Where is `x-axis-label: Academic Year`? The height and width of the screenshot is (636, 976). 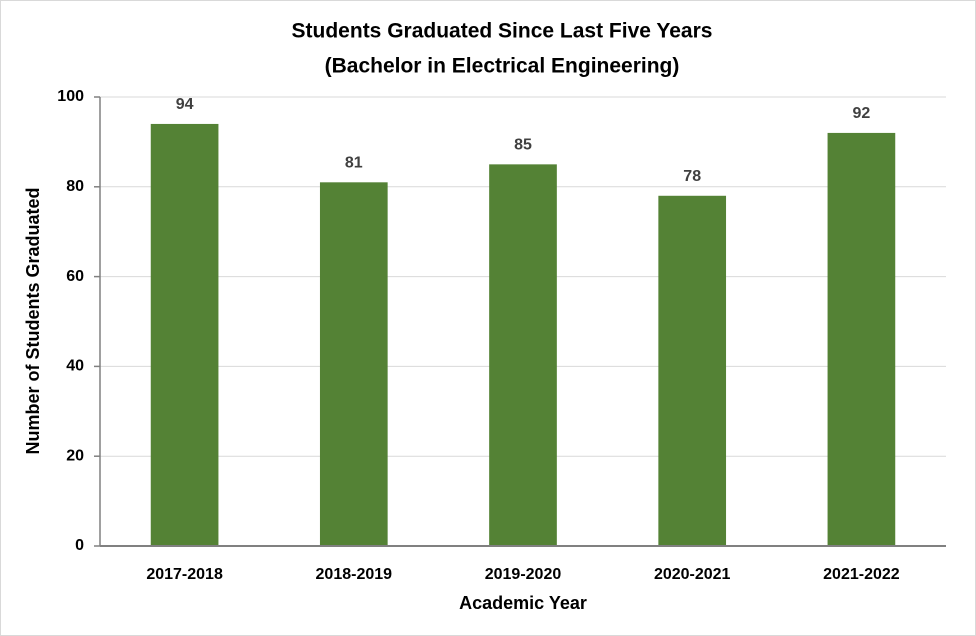
x-axis-label: Academic Year is located at coordinates (523, 603).